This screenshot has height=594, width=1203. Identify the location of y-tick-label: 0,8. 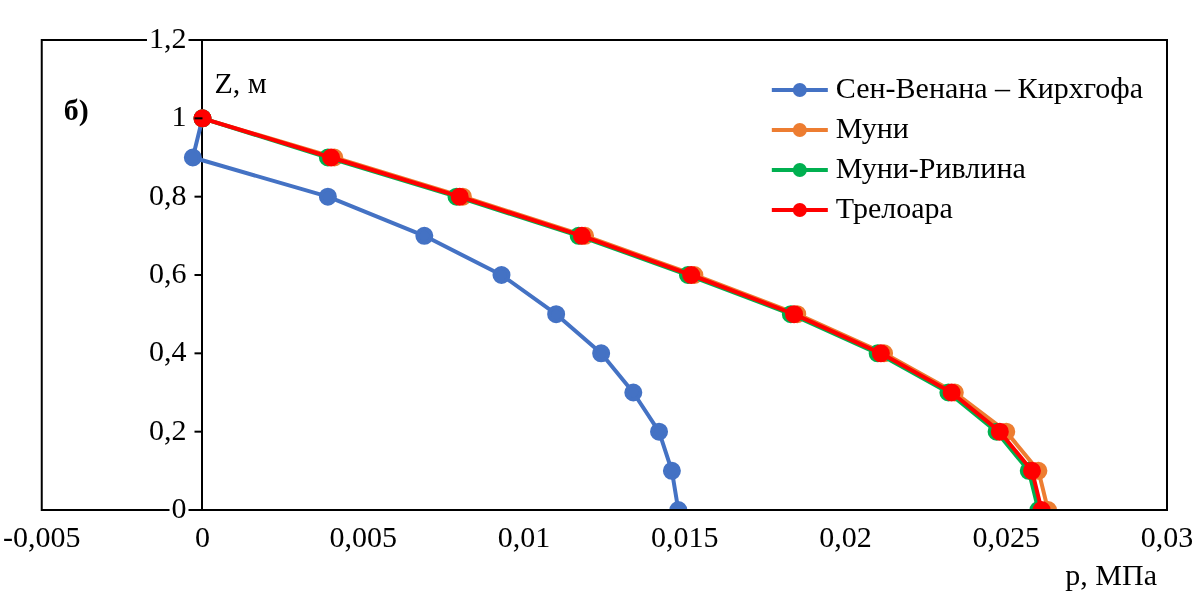
(168, 194).